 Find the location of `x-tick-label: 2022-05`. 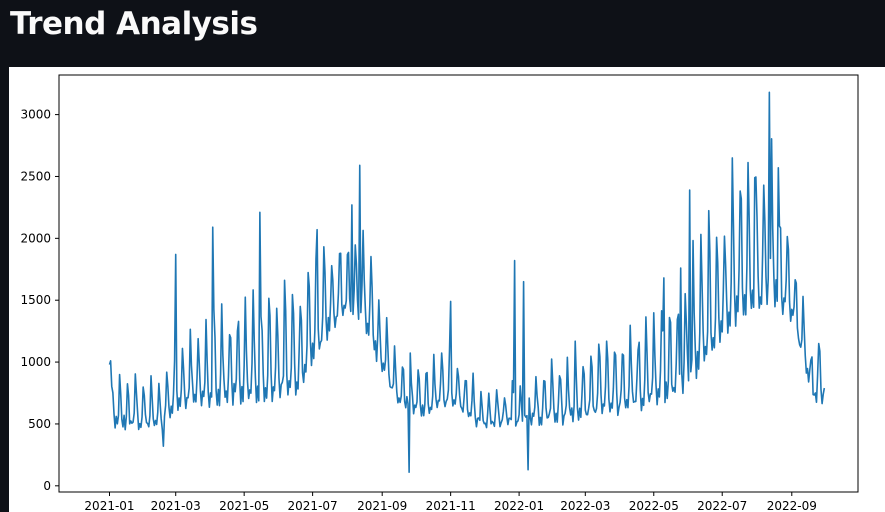

x-tick-label: 2022-05 is located at coordinates (654, 505).